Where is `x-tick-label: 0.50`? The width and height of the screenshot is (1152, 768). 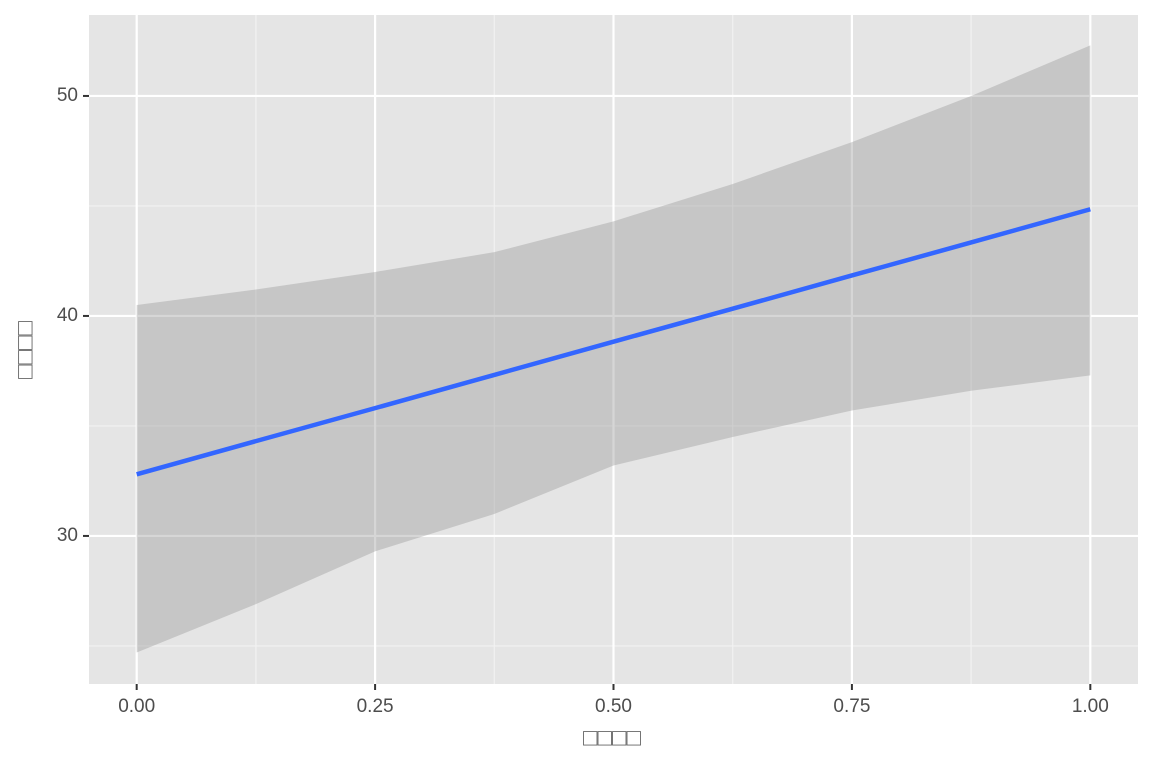
x-tick-label: 0.50 is located at coordinates (613, 706).